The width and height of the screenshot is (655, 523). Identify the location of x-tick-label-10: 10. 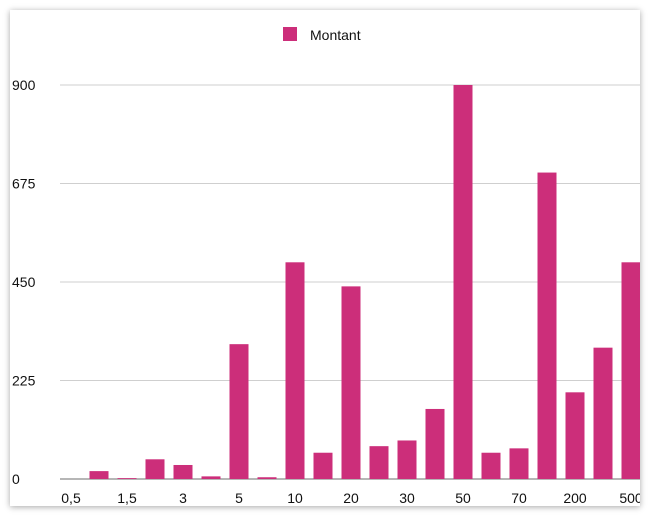
(295, 498).